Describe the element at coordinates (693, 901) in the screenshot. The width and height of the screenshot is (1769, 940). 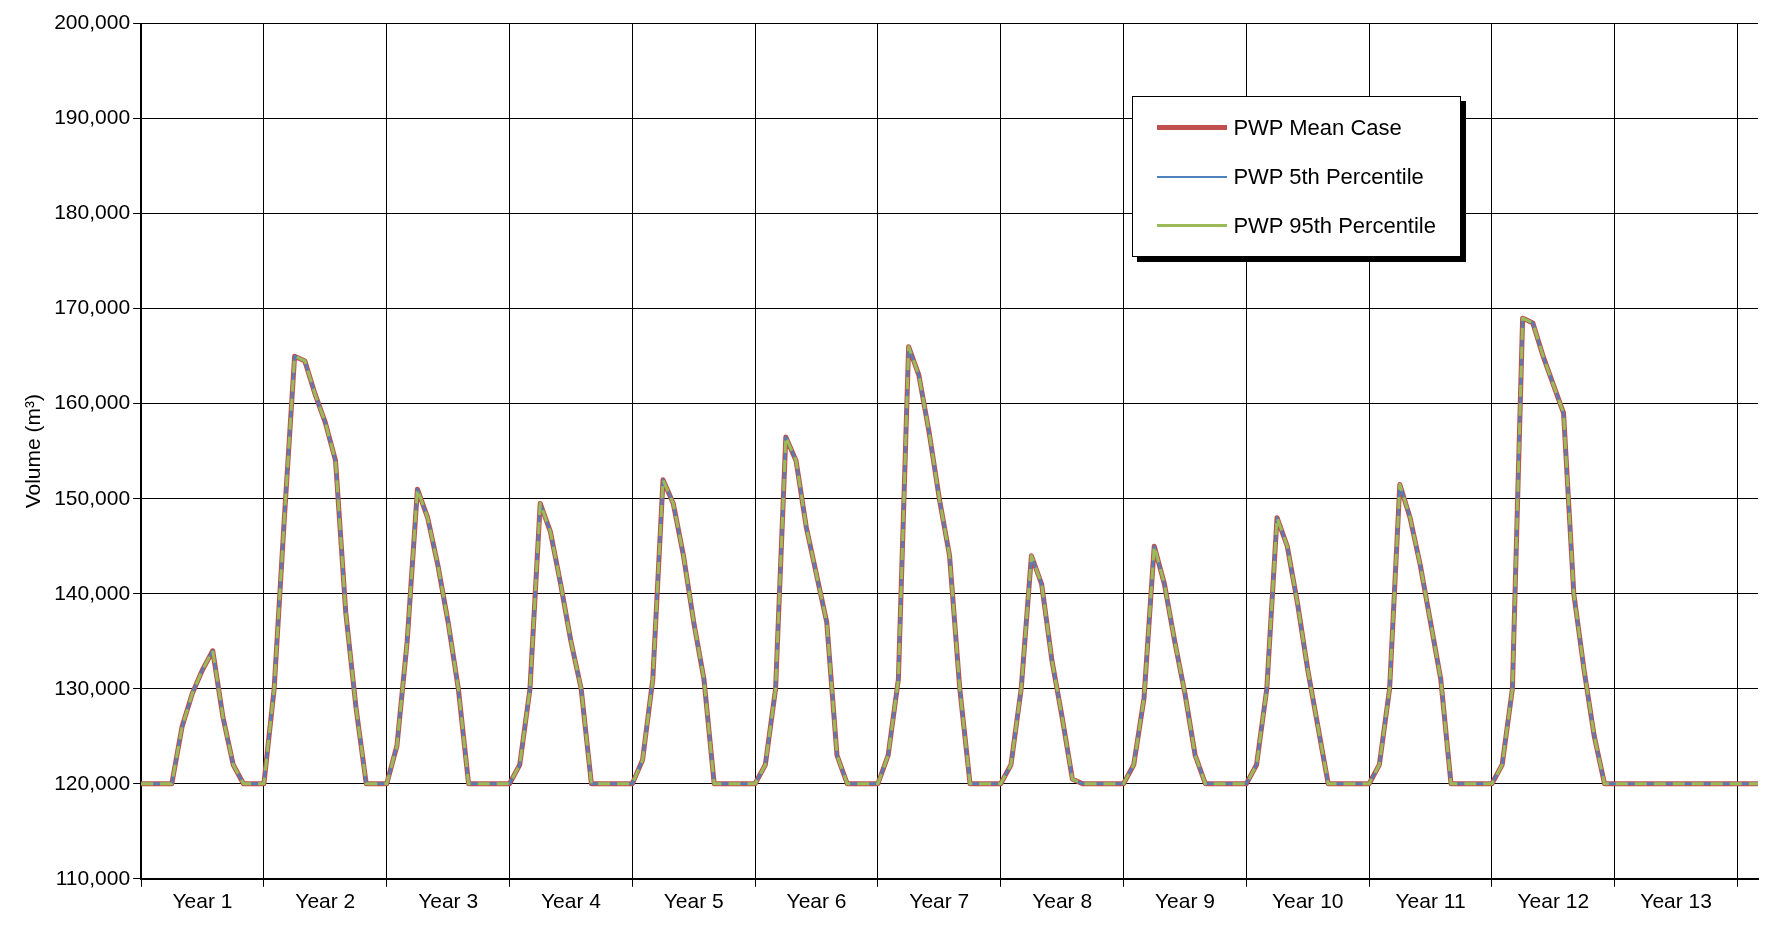
I see `x-tick-label: Year 5` at that location.